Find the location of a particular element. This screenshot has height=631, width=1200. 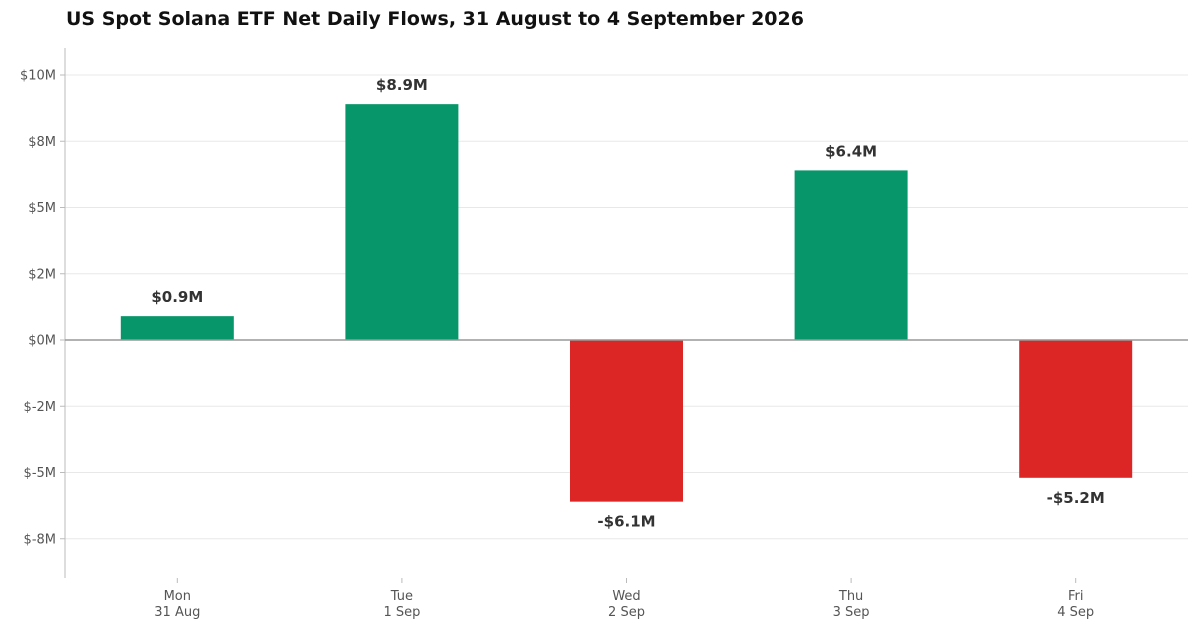

y-tick-label: $2M is located at coordinates (42, 274).